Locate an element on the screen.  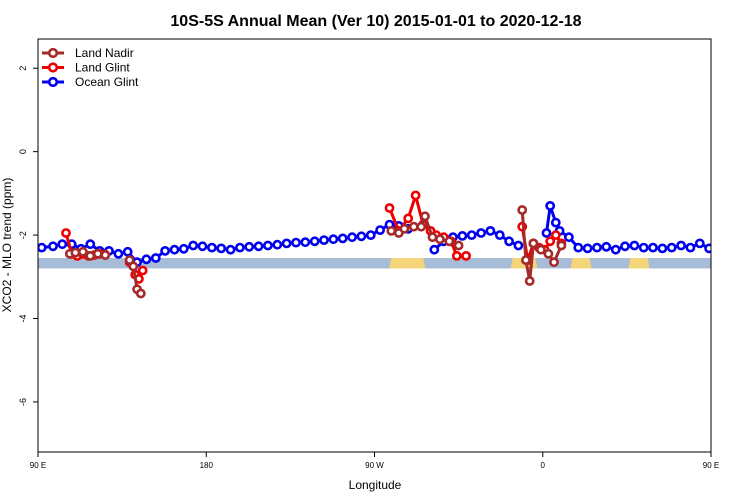
legend-label-land-glint: Land Glint is located at coordinates (102, 68).